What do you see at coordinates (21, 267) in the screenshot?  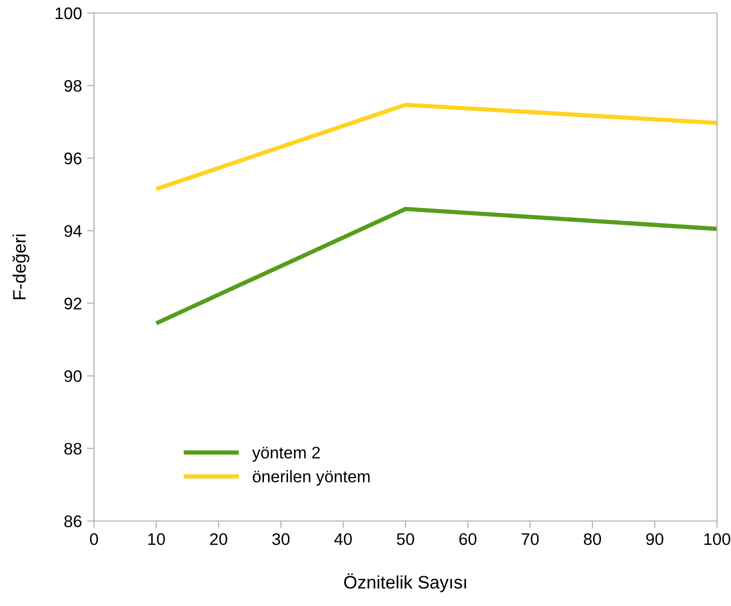 I see `y-axis-title: F-değeri` at bounding box center [21, 267].